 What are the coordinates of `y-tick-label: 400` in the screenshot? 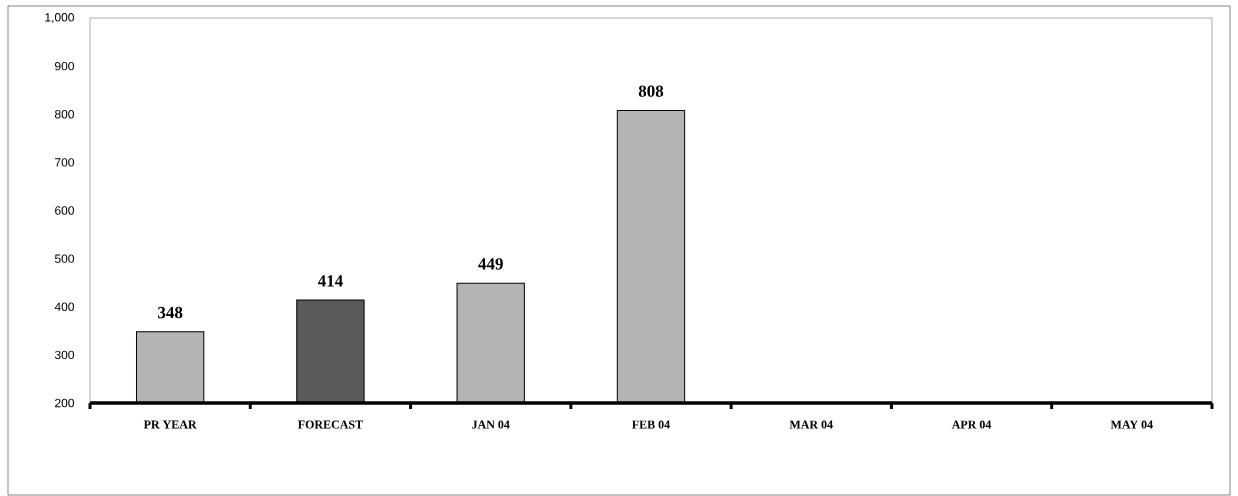 It's located at (64, 306).